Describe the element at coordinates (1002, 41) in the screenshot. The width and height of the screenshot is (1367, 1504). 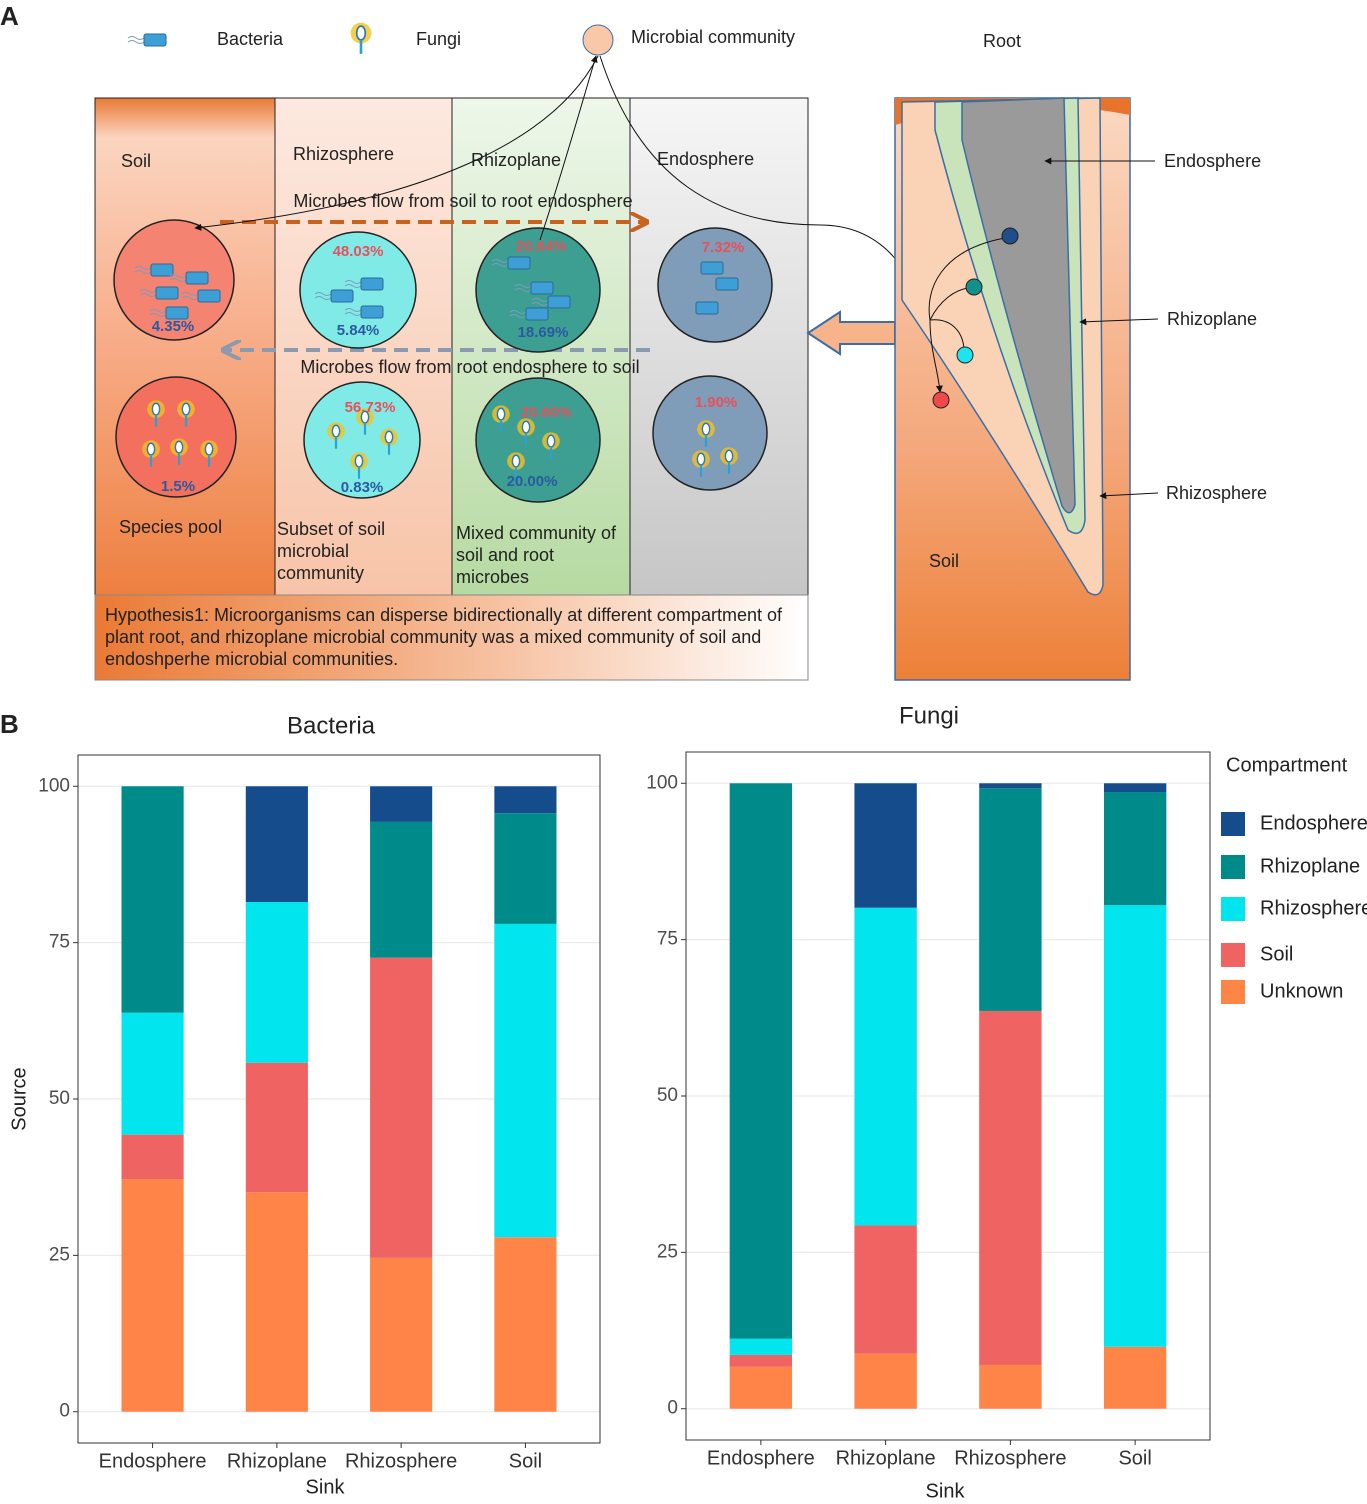
I see `root-title: Root` at that location.